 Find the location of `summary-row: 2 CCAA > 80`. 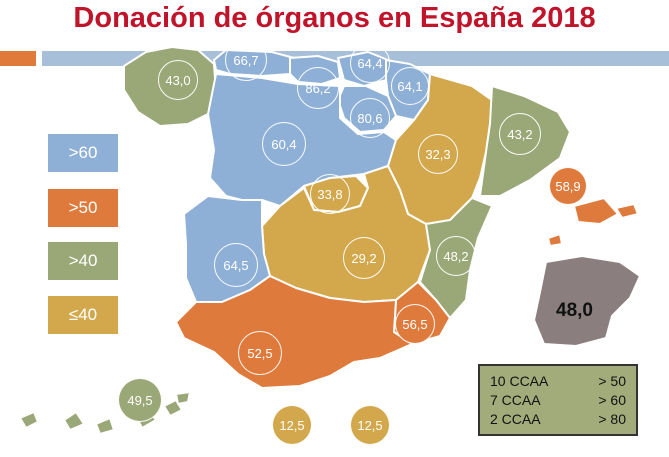

summary-row: 2 CCAA > 80 is located at coordinates (558, 419).